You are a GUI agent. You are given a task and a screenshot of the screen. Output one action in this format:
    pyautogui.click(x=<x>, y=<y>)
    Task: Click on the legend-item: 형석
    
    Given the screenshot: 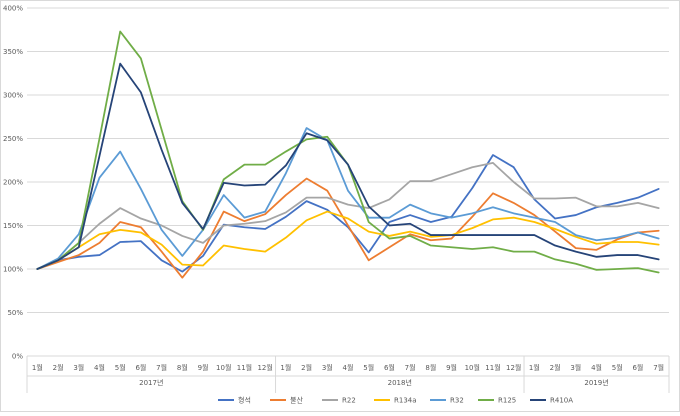 What is the action you would take?
    pyautogui.click(x=234, y=400)
    